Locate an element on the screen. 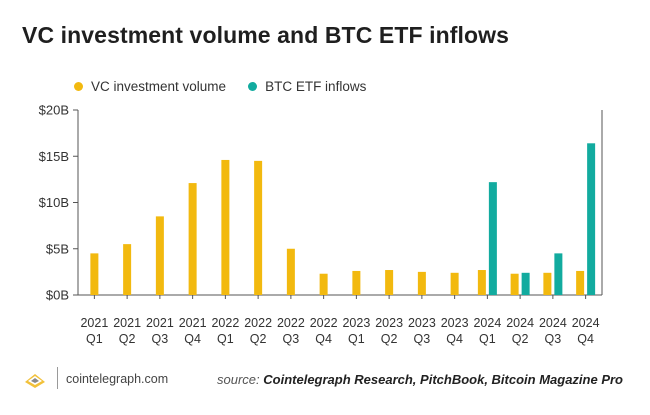 The width and height of the screenshot is (650, 415). y-tick-label: $0B is located at coordinates (57, 295).